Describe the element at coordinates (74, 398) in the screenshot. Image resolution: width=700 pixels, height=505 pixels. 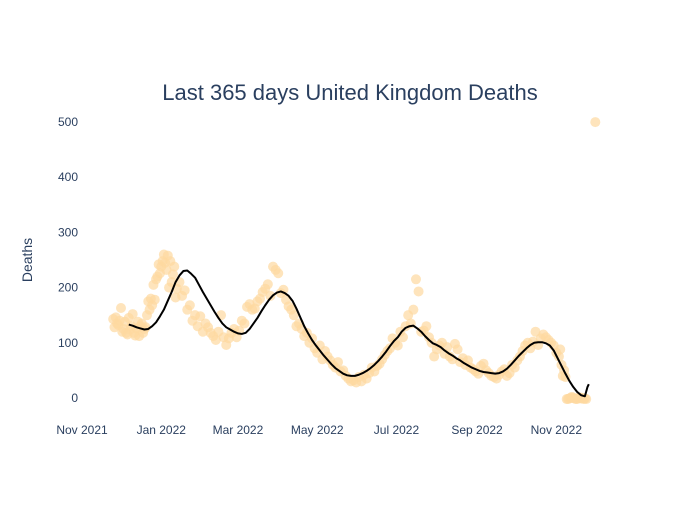
I see `y-tick-label: 0` at that location.